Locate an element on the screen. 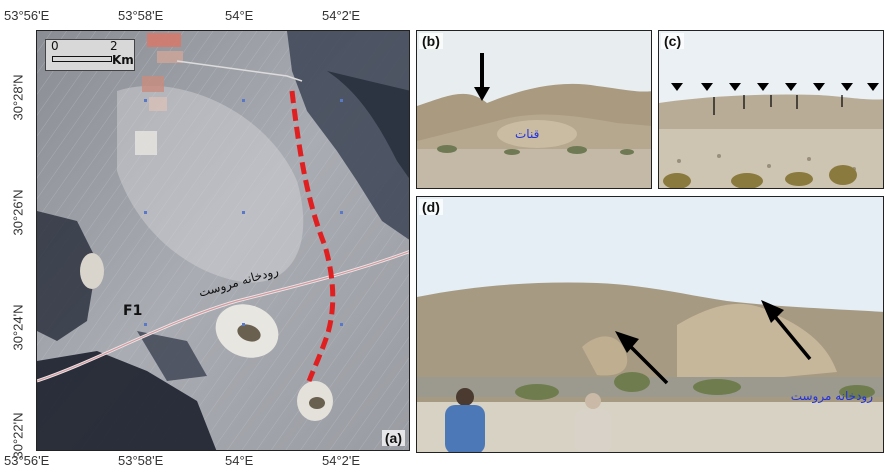  photo-panel-b: قنات (b) is located at coordinates (534, 109).